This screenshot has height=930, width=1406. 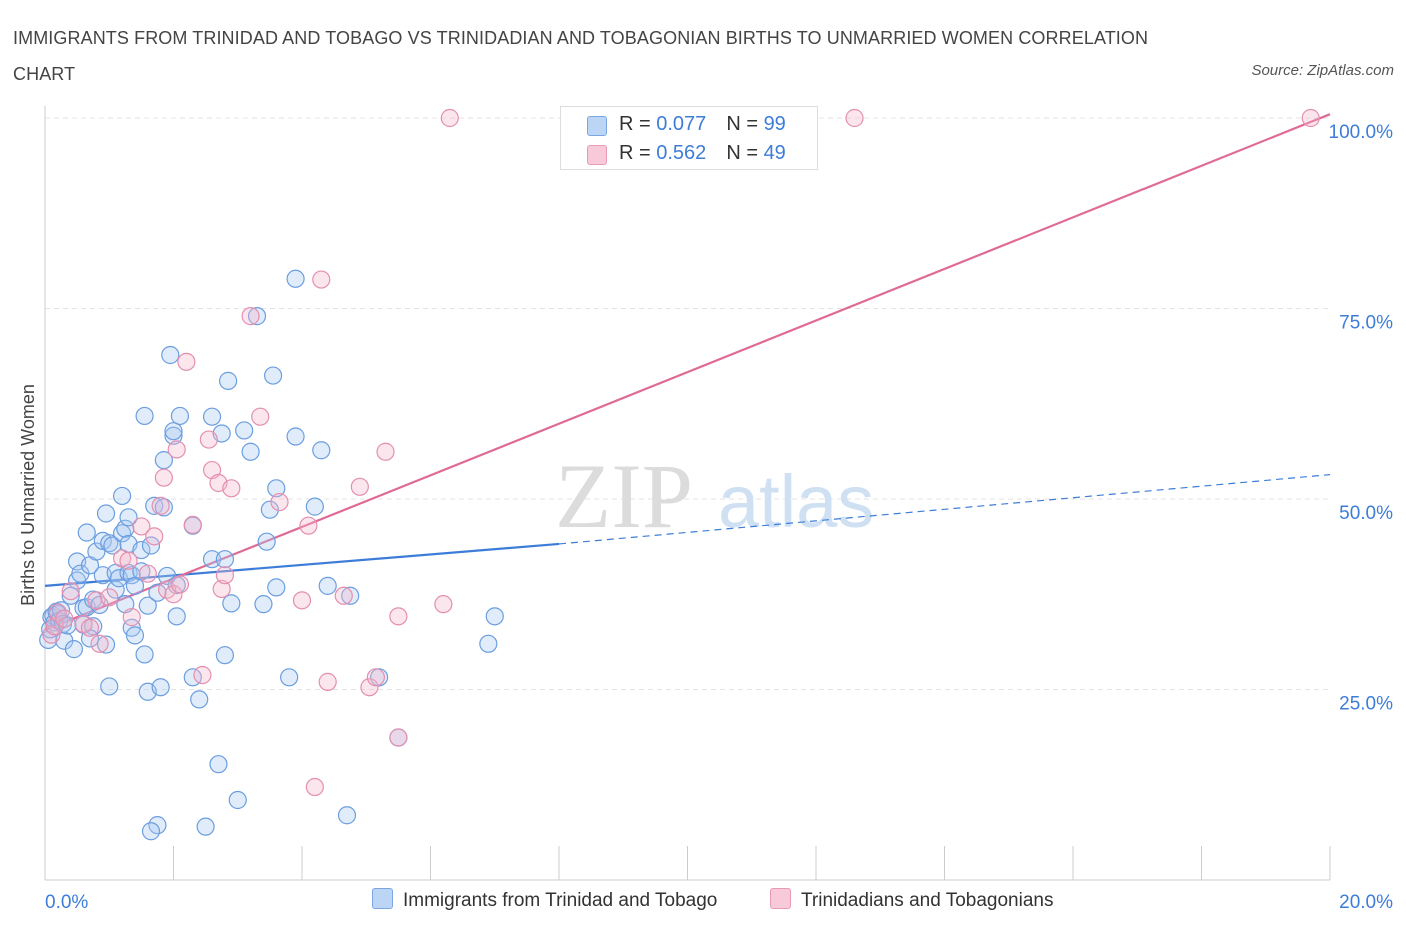 I want to click on legend-text-series2: R = 0.562 N = 49, so click(x=702, y=153).